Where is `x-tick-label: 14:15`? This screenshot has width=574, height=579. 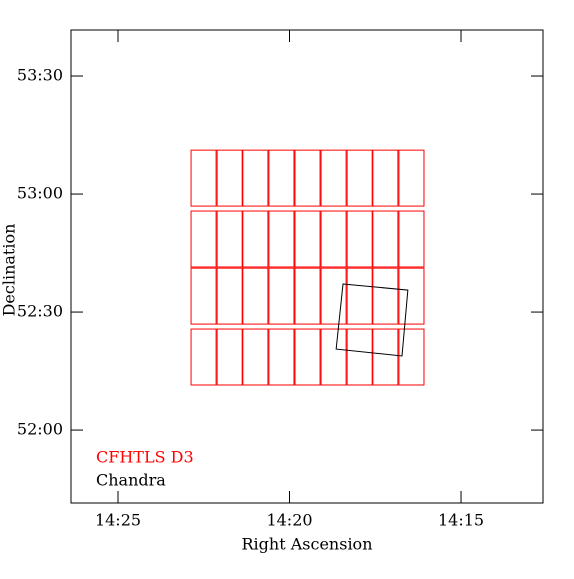
x-tick-label: 14:15 is located at coordinates (461, 520).